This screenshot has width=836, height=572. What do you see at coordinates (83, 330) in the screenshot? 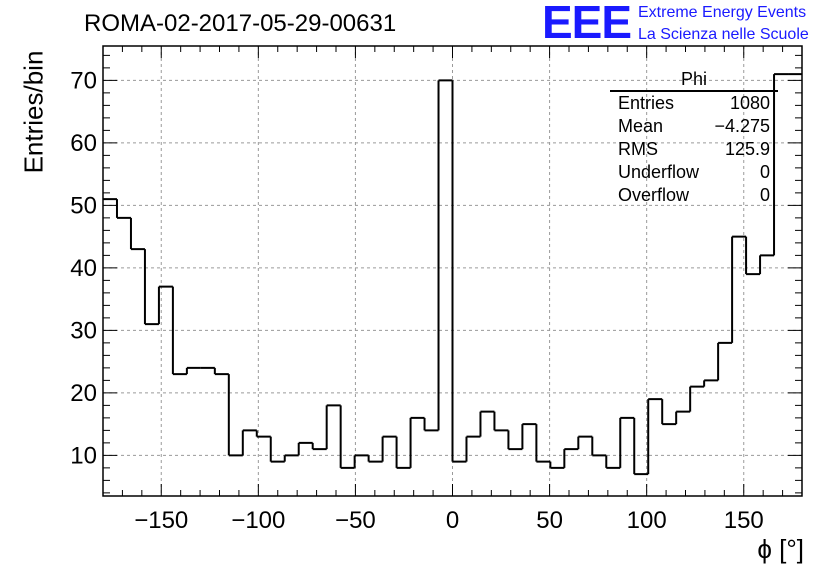
I see `y-tick-label: 30` at bounding box center [83, 330].